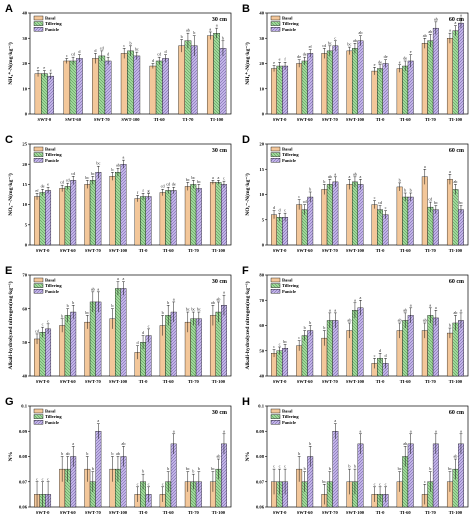 Image resolution: width=474 pixels, height=531 pixels. What do you see at coordinates (263, 219) in the screenshot?
I see `y-tick-label: 5` at bounding box center [263, 219].